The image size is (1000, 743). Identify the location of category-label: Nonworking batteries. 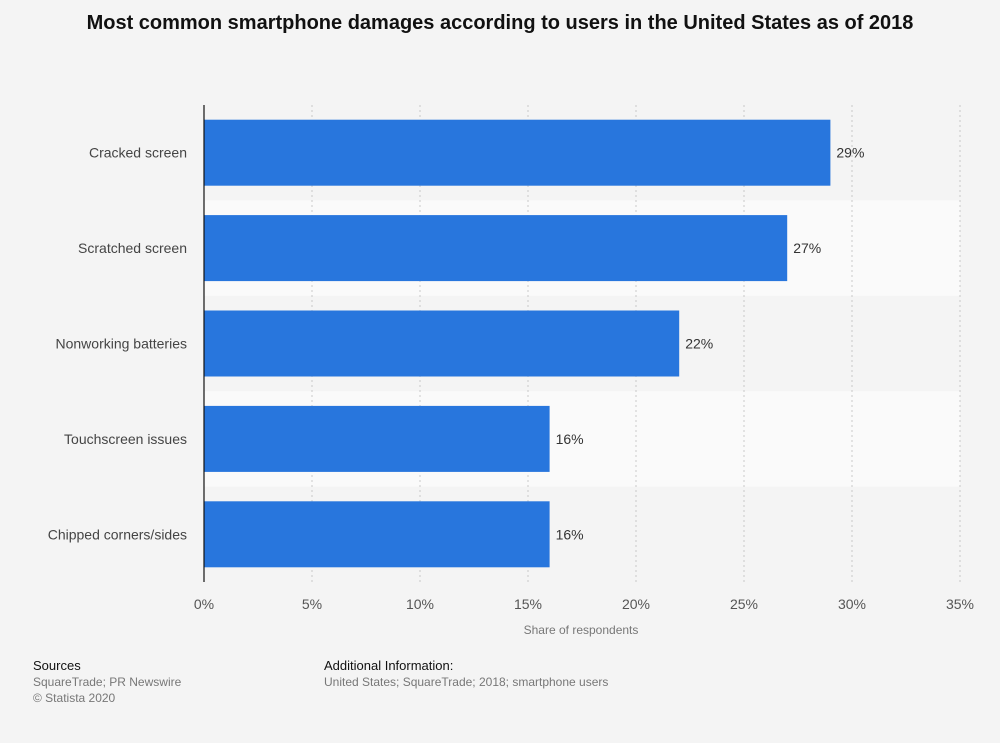
(121, 344).